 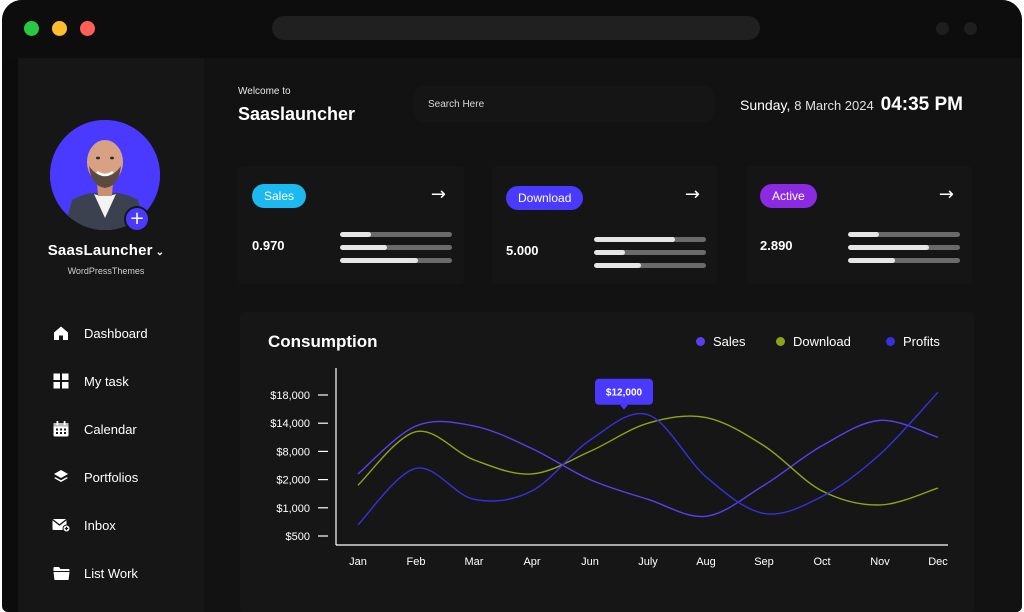 I want to click on grid-icon, so click(x=61, y=381).